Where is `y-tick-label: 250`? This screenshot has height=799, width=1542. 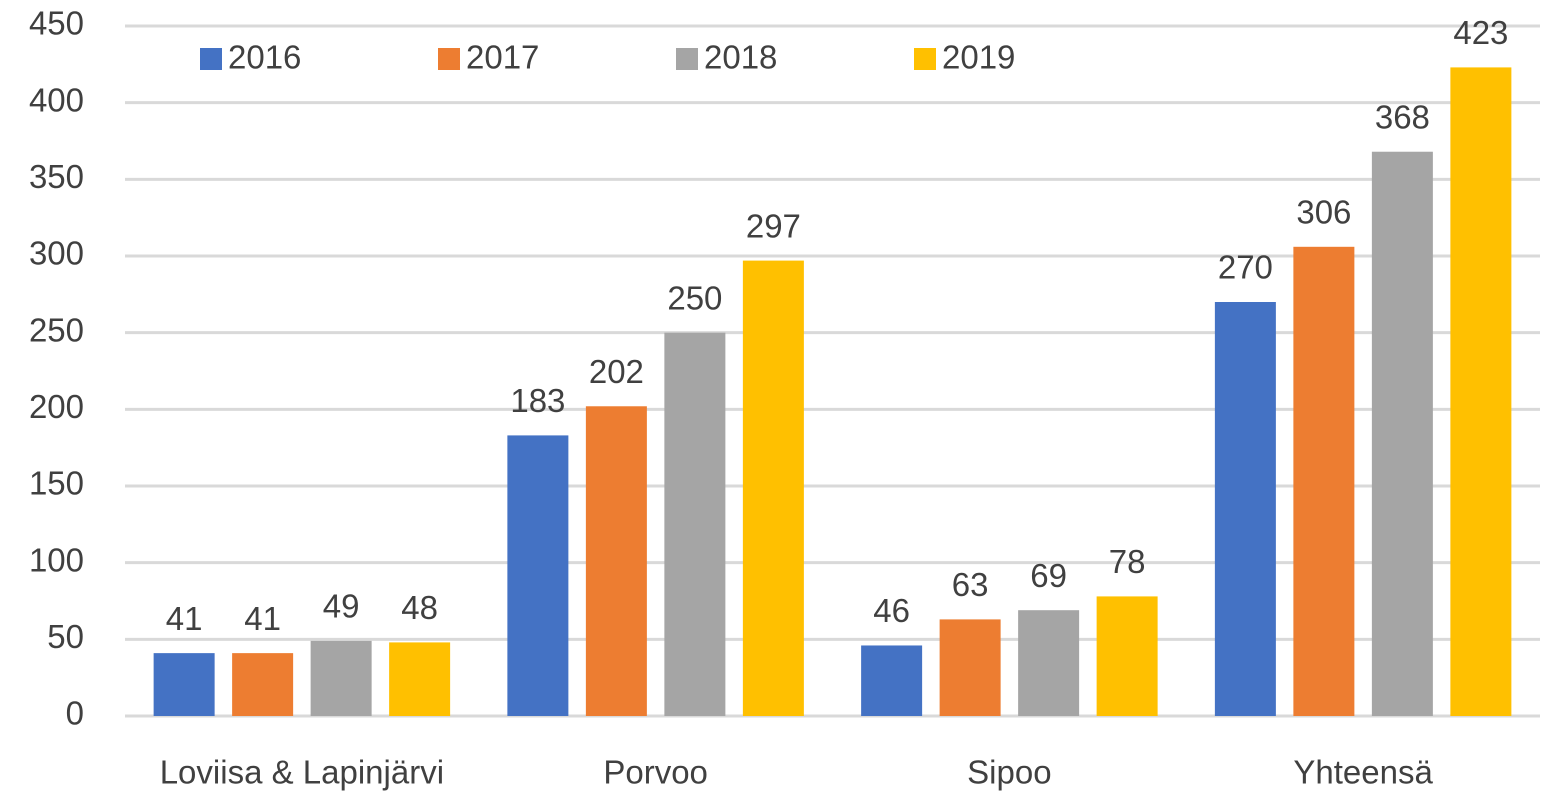 y-tick-label: 250 is located at coordinates (56, 329).